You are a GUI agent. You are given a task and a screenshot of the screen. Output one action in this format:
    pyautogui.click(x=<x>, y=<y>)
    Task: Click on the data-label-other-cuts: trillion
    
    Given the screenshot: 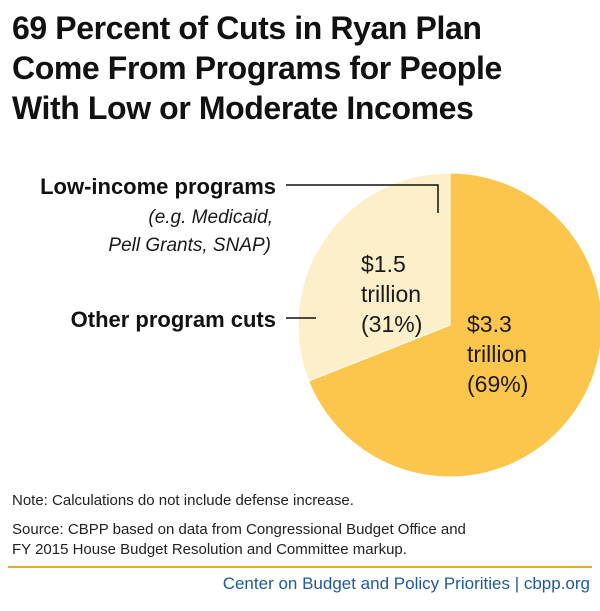 What is the action you would take?
    pyautogui.click(x=391, y=294)
    